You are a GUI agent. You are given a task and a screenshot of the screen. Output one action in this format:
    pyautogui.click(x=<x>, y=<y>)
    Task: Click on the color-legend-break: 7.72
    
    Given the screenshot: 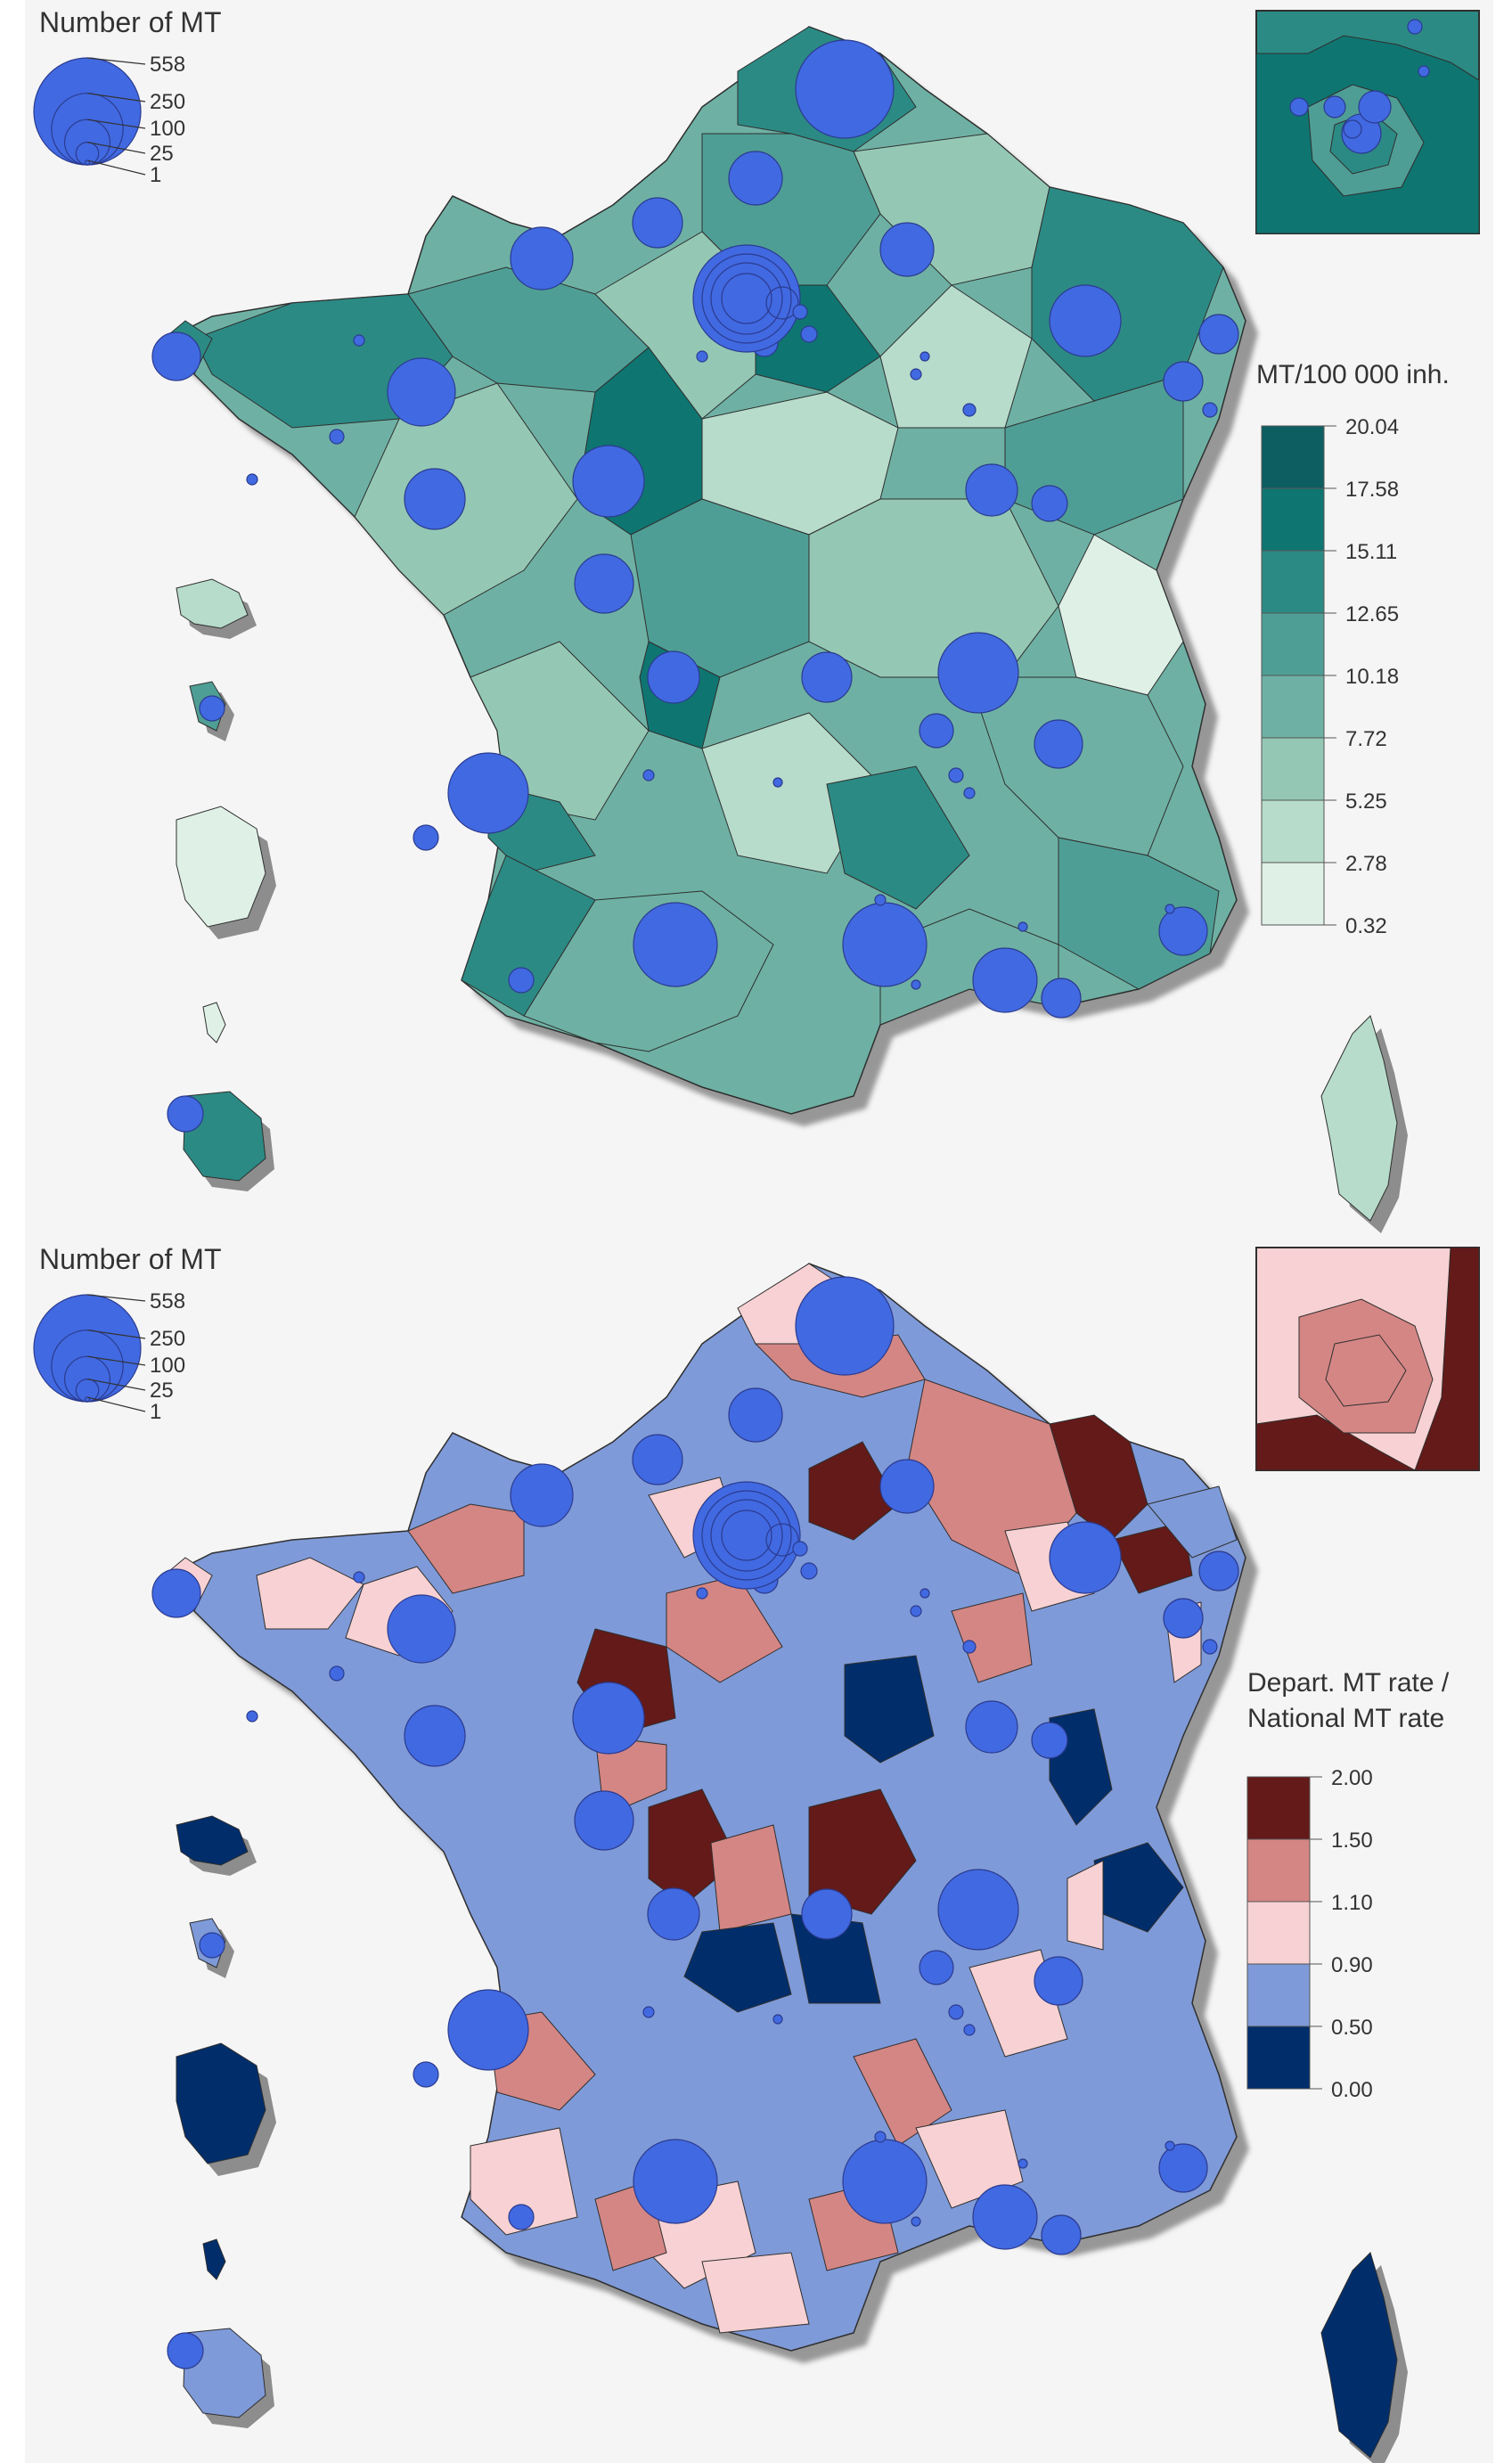 What is the action you would take?
    pyautogui.click(x=1366, y=739)
    